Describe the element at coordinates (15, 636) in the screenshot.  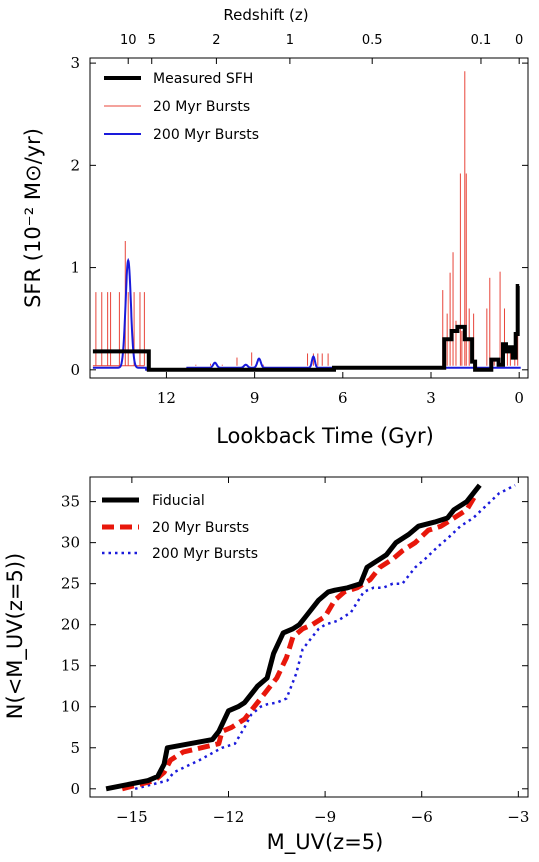
I see `luminosity-y-axis-title: N(<M_UV(z=5))` at that location.